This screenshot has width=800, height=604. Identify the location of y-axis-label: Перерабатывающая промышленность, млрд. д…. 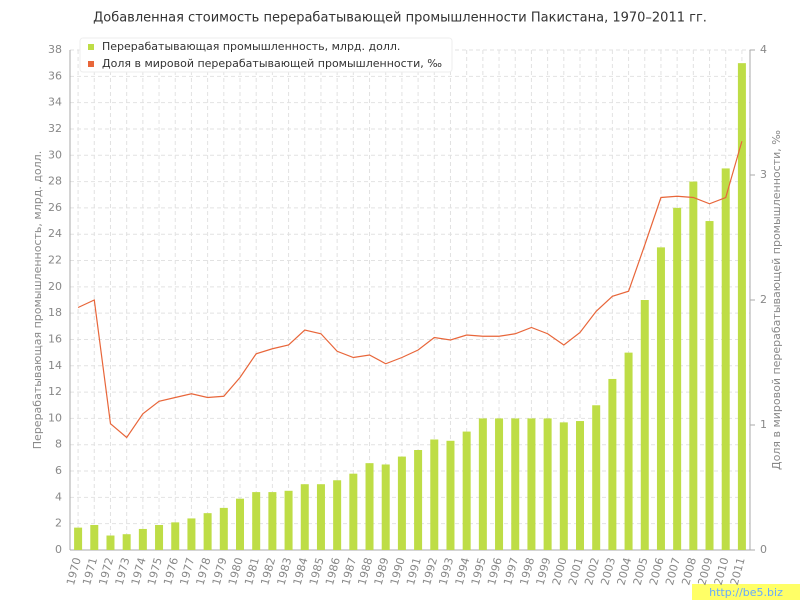
(37, 300).